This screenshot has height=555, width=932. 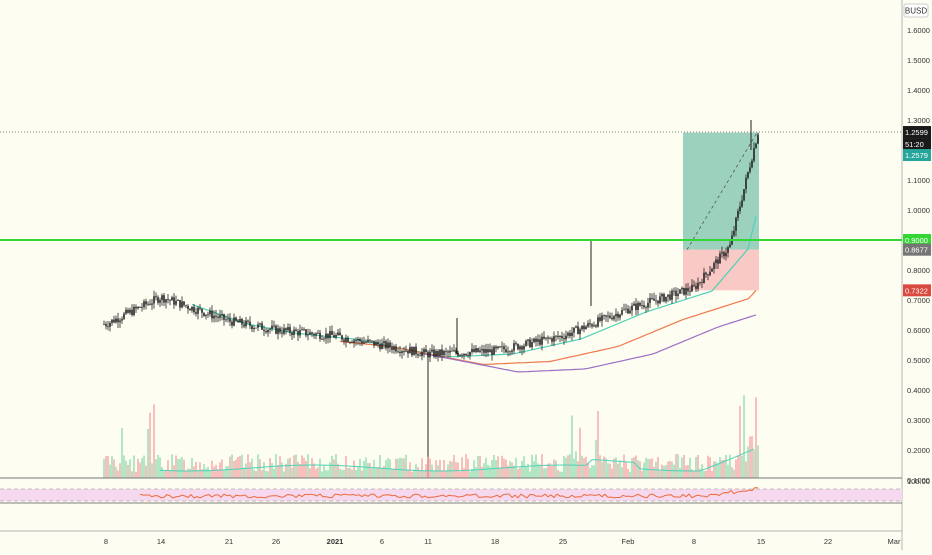 I want to click on price-tick-label: 1.4000, so click(x=918, y=90).